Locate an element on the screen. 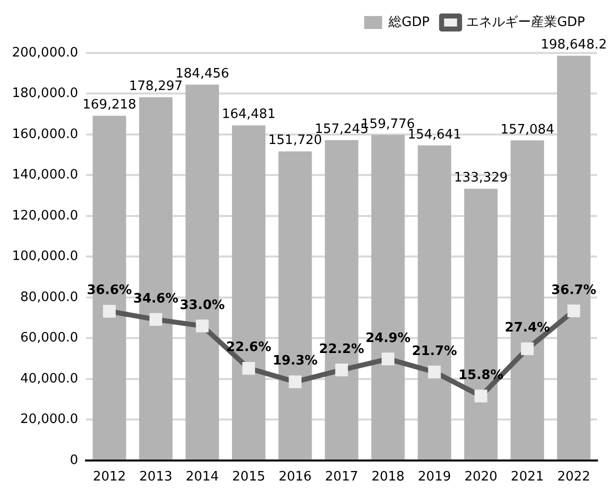 The image size is (611, 488). data-label: 19.3% is located at coordinates (295, 361).